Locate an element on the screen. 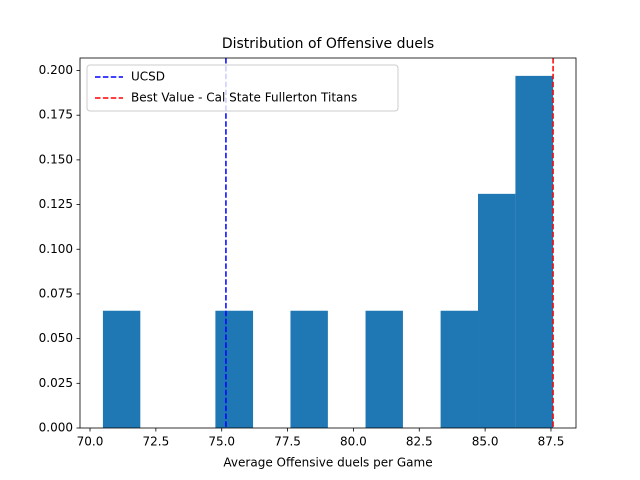  legend-label: UCSD is located at coordinates (148, 77).